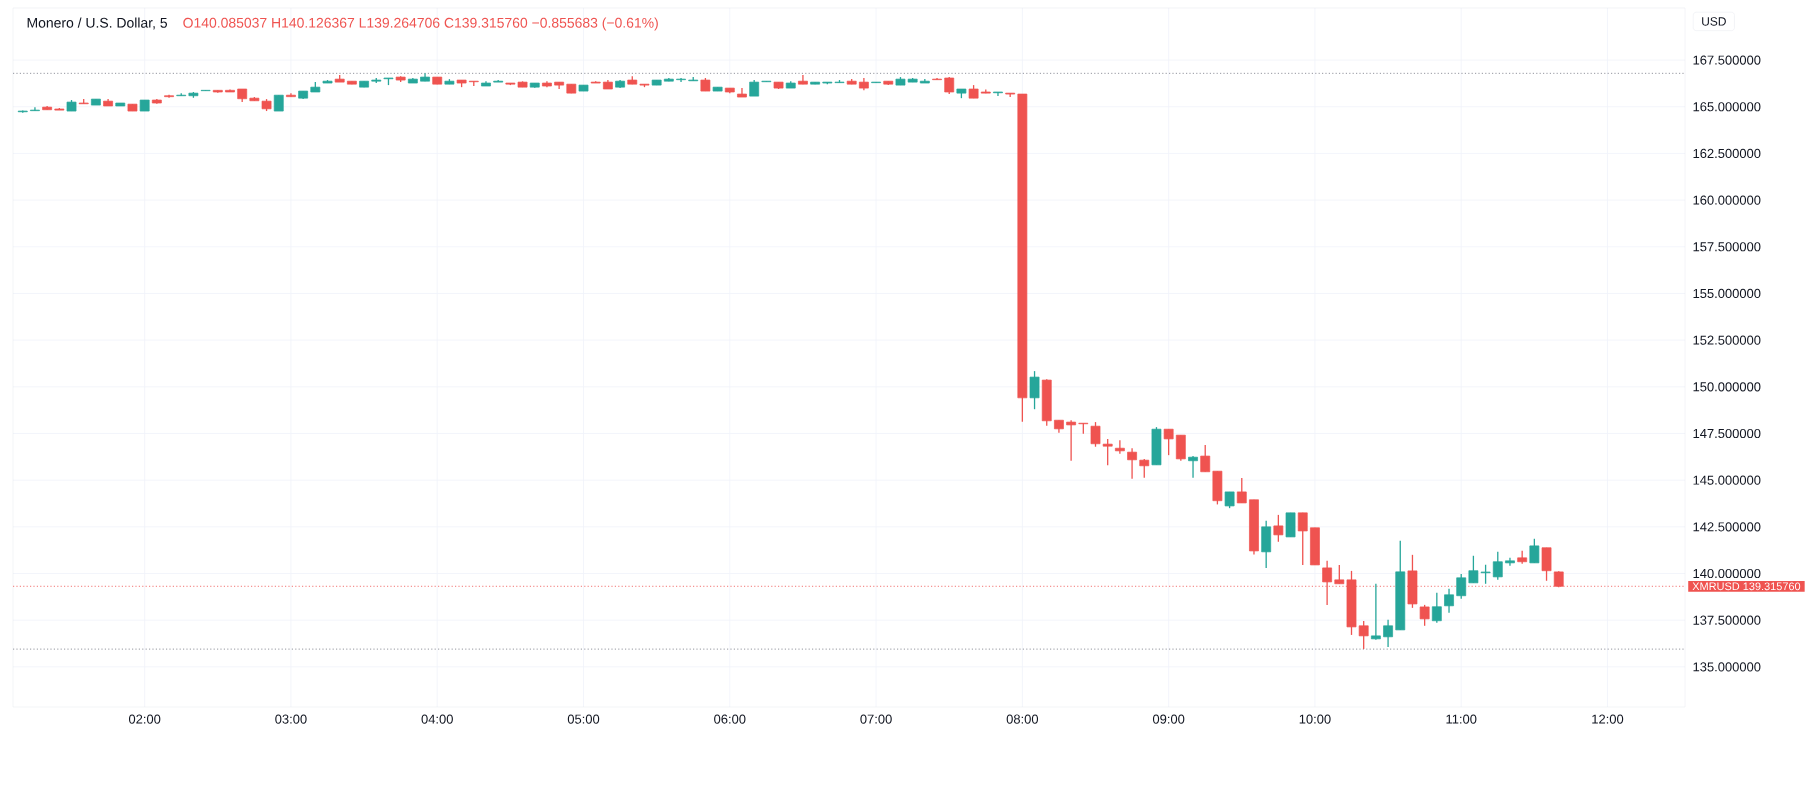  Describe the element at coordinates (97, 23) in the screenshot. I see `text: Monero / U.S. Dollar, 5` at that location.